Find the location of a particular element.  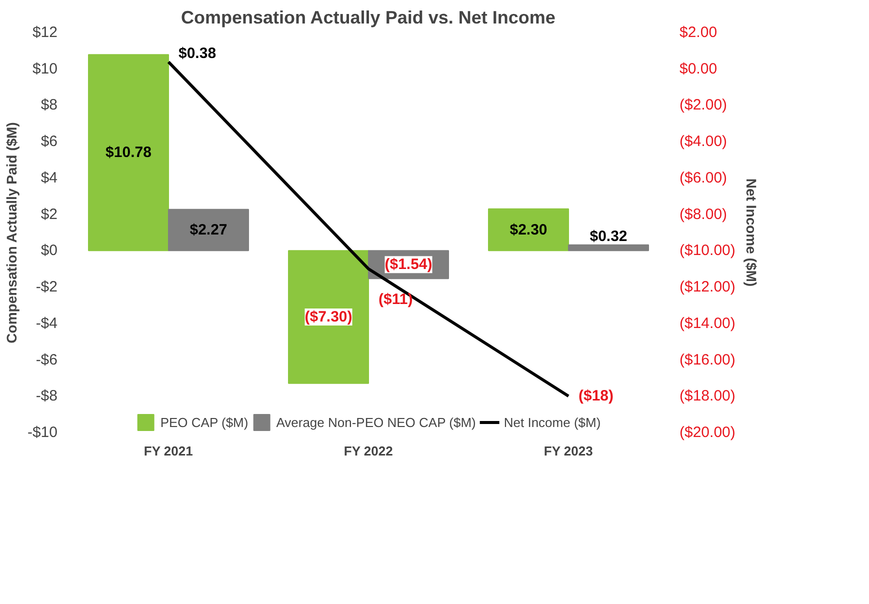

y2-tick-label: ($14.00) is located at coordinates (708, 323).